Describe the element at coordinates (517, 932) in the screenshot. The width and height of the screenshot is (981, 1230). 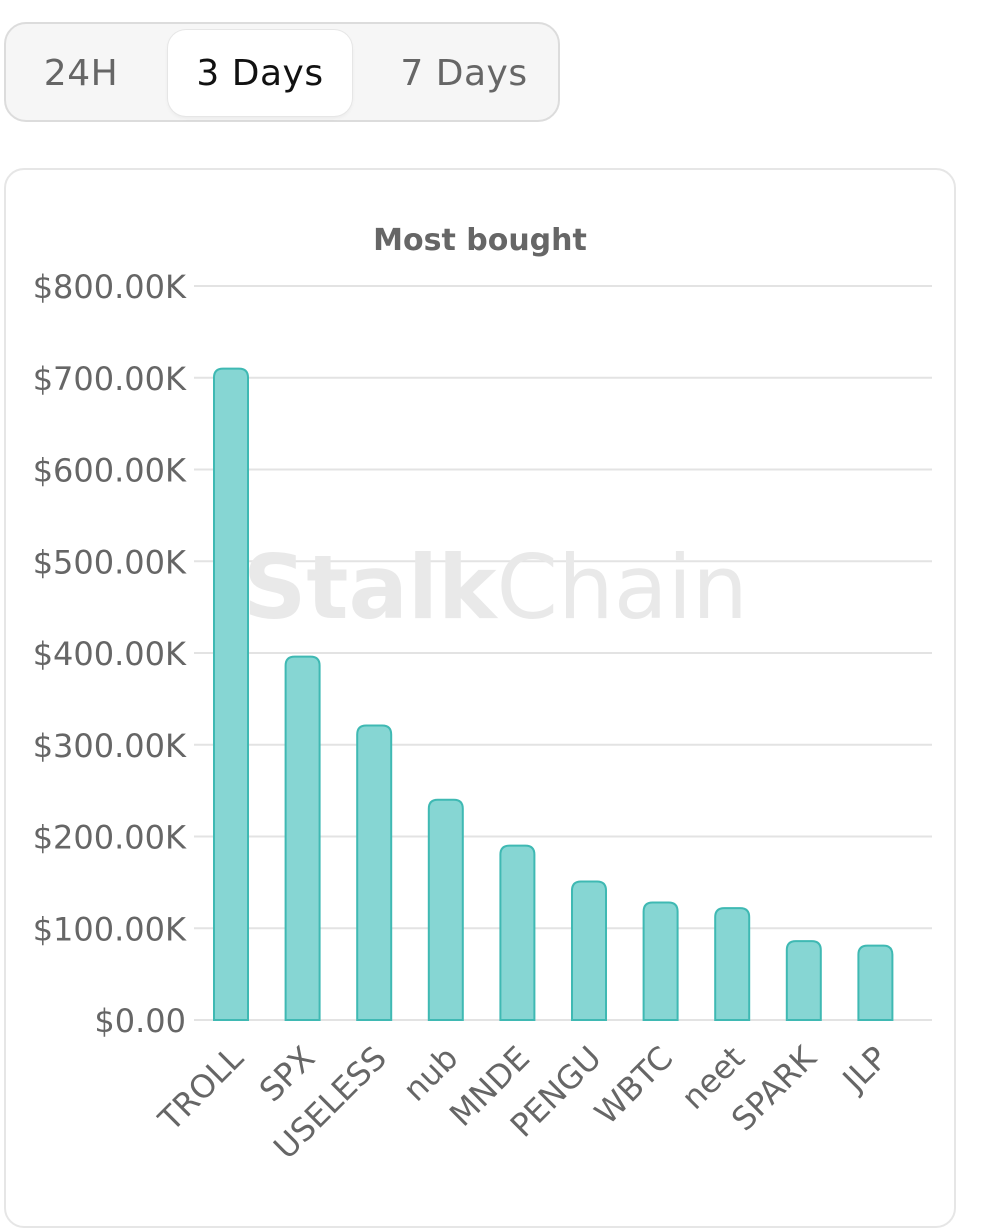
I see `bar-mnde` at that location.